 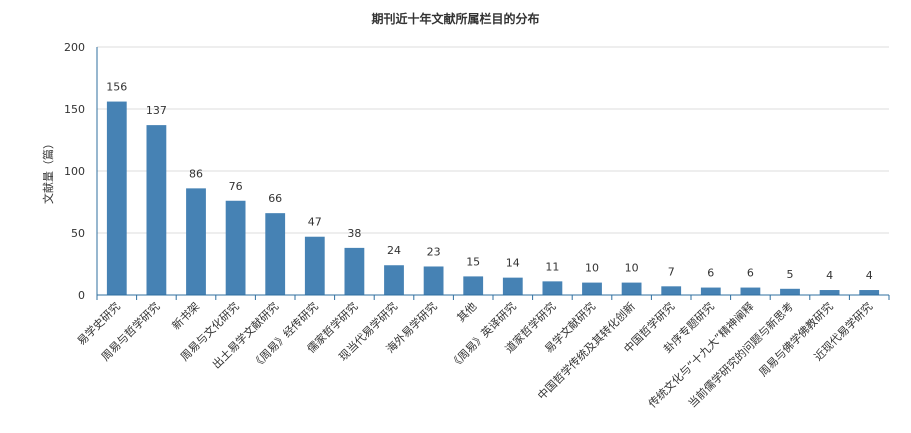 I want to click on data-label: 156, so click(x=116, y=87).